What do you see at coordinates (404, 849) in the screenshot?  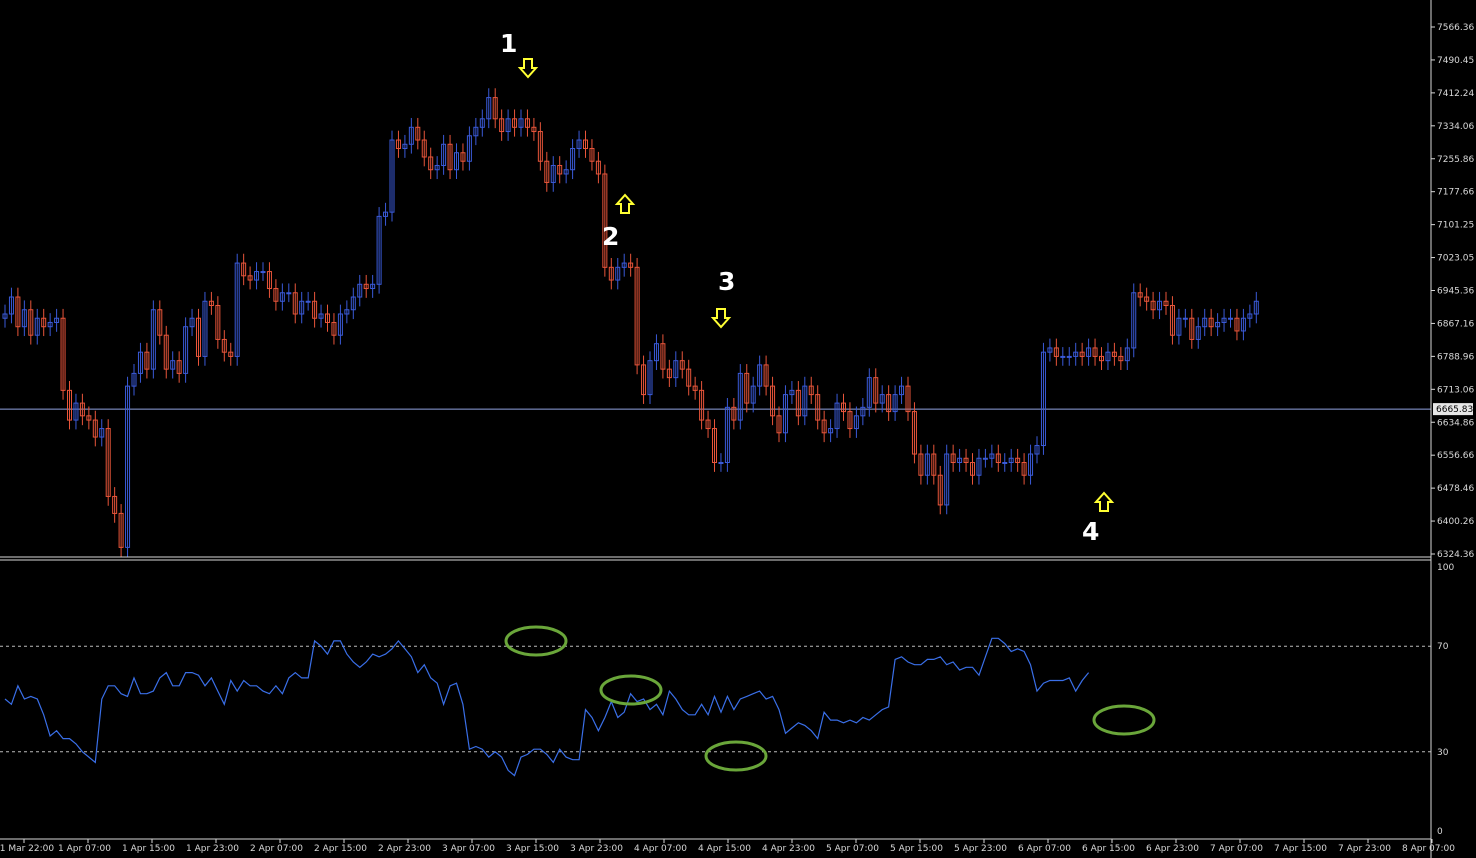 I see `time-tick-label: 2 Apr 23:00` at bounding box center [404, 849].